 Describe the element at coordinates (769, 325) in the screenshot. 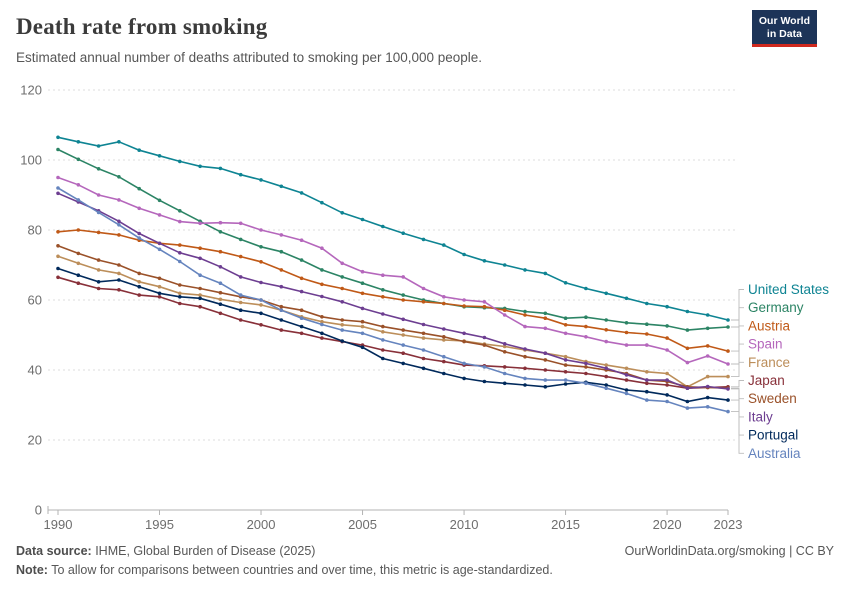

I see `legend-label-austria: Austria` at that location.